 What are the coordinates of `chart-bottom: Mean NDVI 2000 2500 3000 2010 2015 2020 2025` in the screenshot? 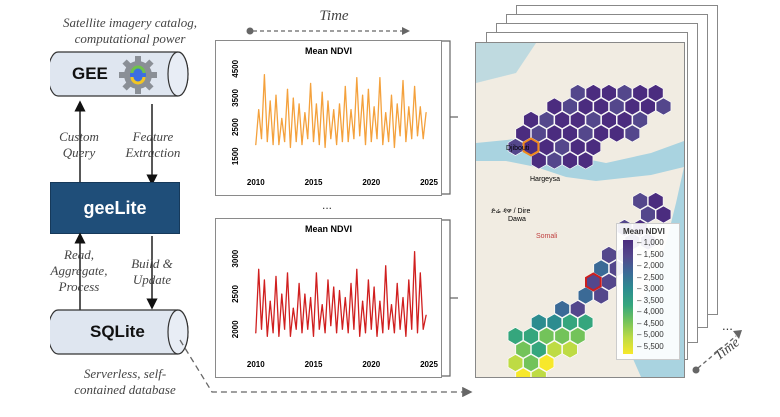 It's located at (334, 296).